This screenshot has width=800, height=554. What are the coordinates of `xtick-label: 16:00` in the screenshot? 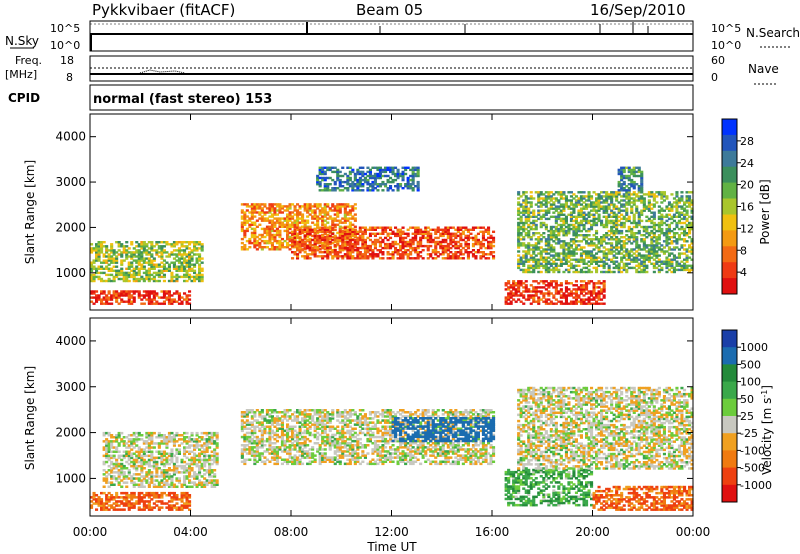 It's located at (492, 532).